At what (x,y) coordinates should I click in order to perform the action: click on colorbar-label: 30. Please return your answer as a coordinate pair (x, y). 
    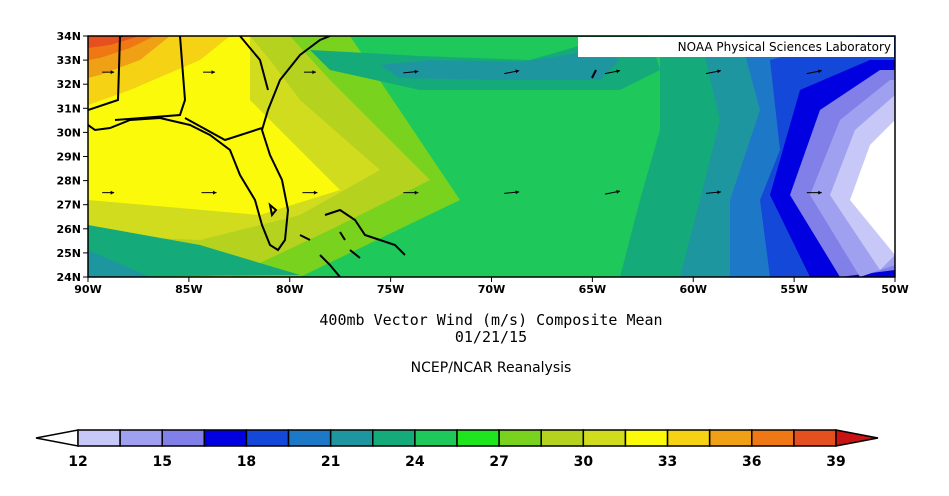
    Looking at the image, I should click on (584, 462).